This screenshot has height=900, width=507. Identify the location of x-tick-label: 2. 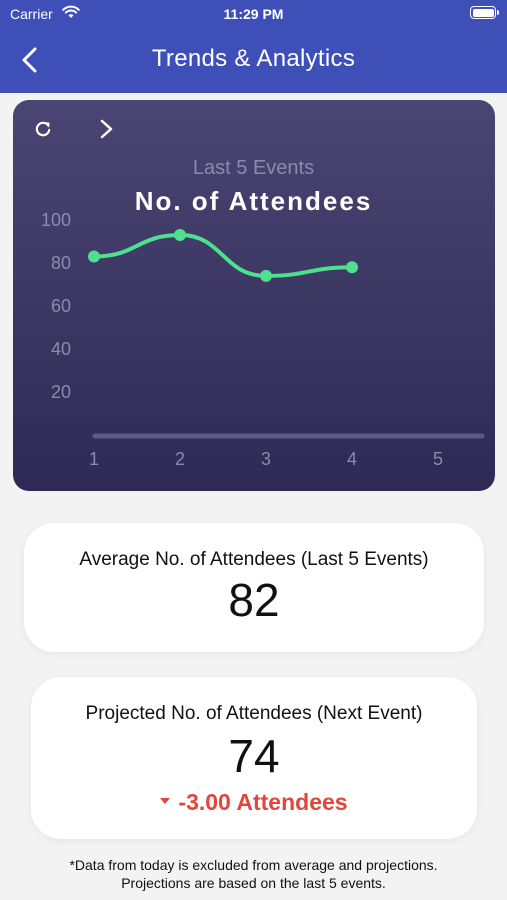
(180, 459).